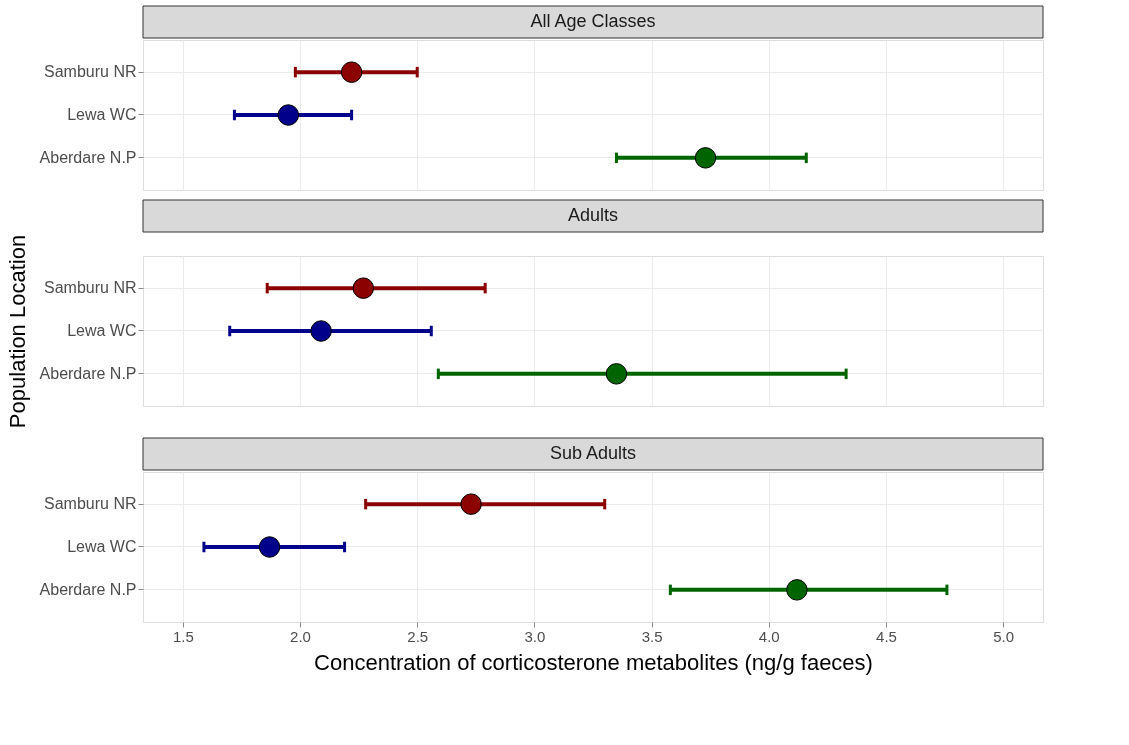 The height and width of the screenshot is (745, 1129). What do you see at coordinates (17, 331) in the screenshot?
I see `y-axis-title: Population Location` at bounding box center [17, 331].